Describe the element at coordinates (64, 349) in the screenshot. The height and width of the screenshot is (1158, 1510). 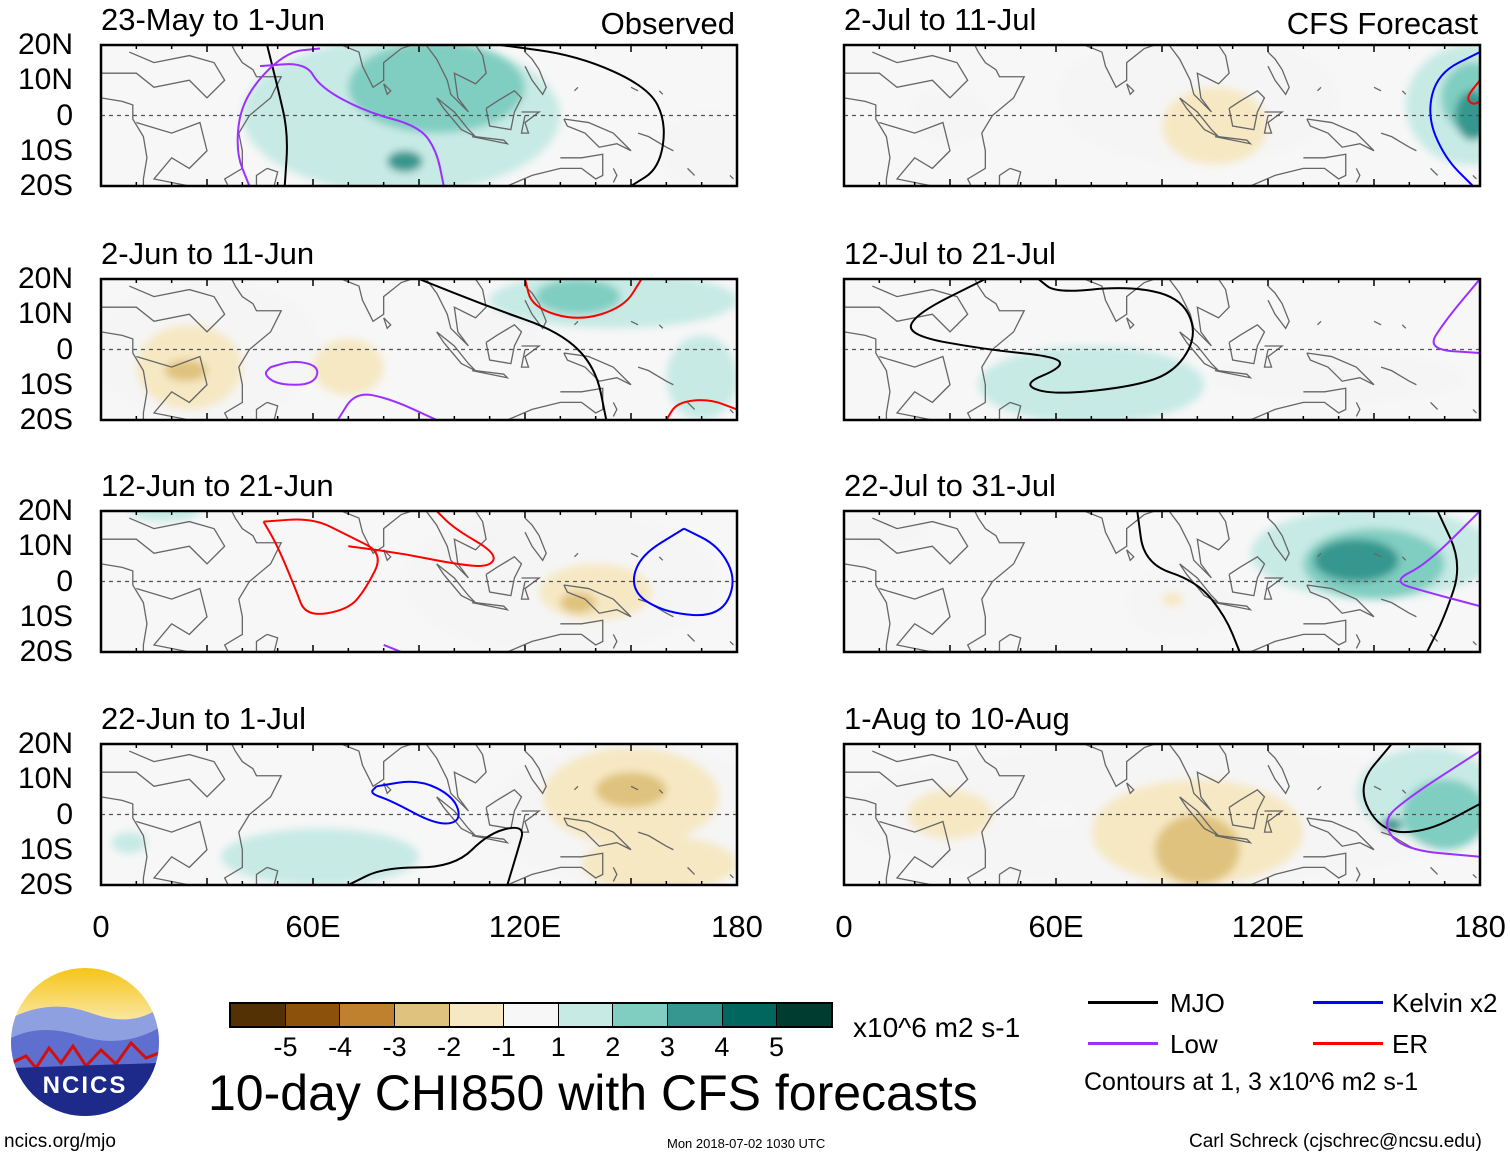
I see `y-tick-label: 0` at that location.